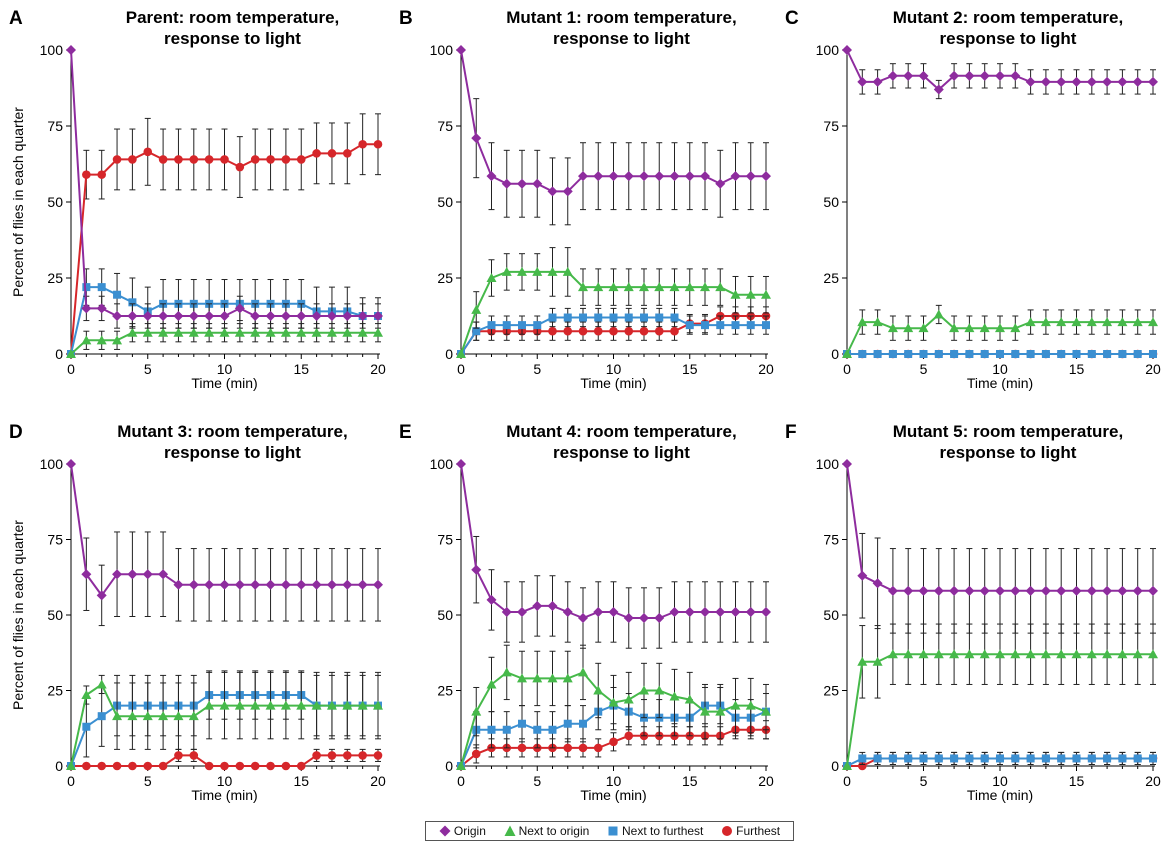 The height and width of the screenshot is (845, 1163). What do you see at coordinates (224, 543) in the screenshot?
I see `series-origin` at bounding box center [224, 543].